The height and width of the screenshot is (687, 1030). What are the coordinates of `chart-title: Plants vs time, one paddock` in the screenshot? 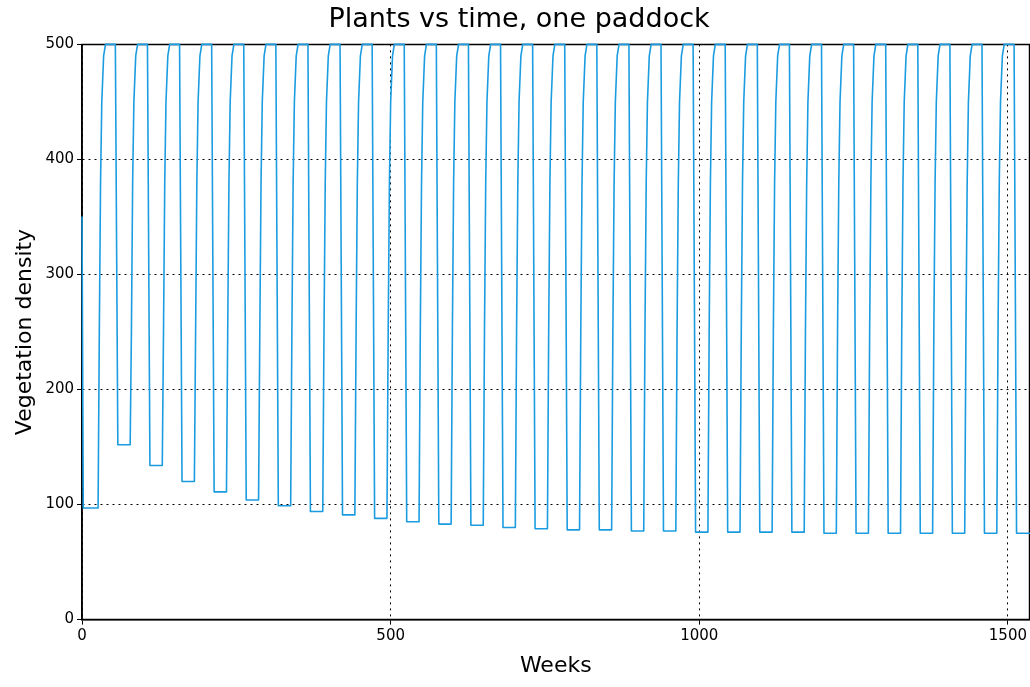 It's located at (519, 18).